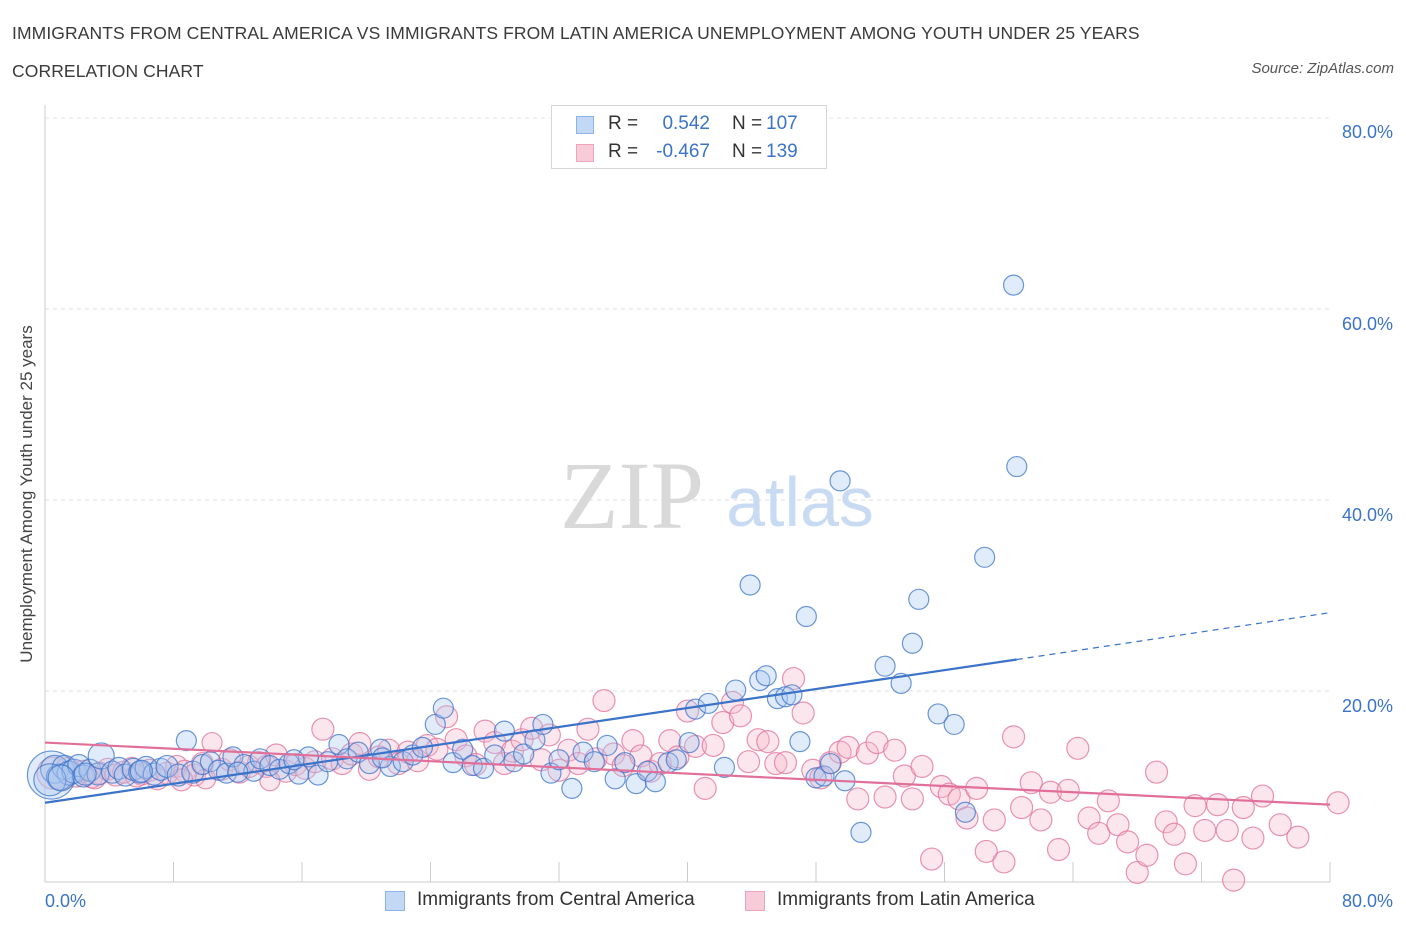 The height and width of the screenshot is (930, 1406). Describe the element at coordinates (26, 494) in the screenshot. I see `y-axis-label: Unemployment Among Youth under 25 years` at that location.